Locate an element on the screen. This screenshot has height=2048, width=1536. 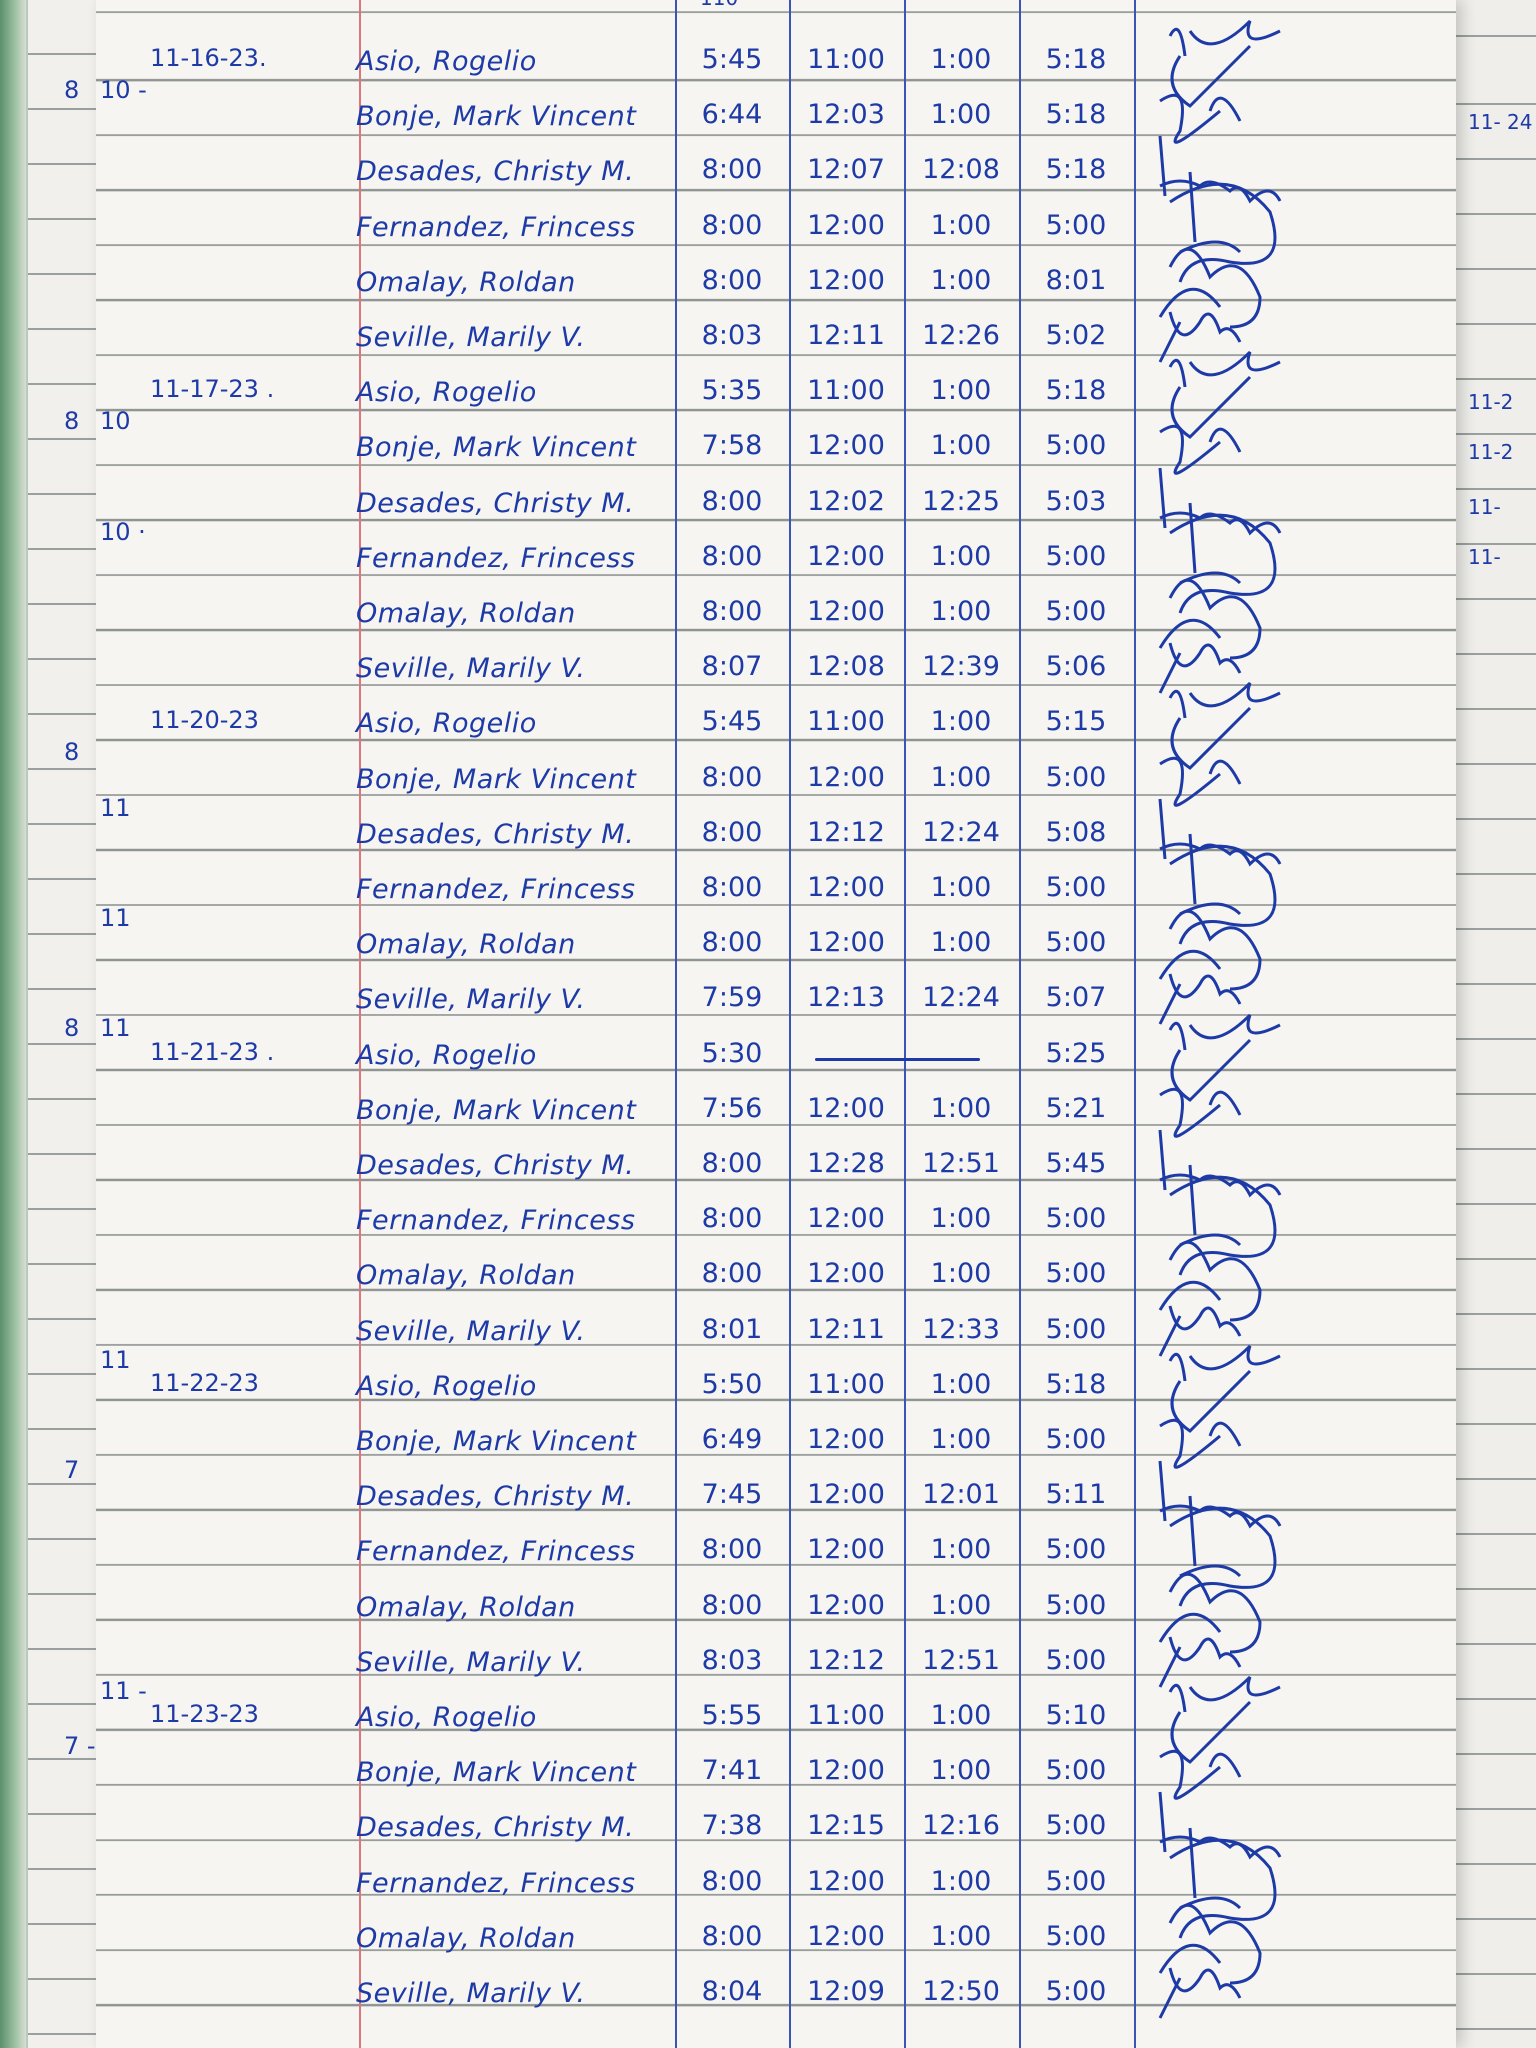
employee-name: Fernandez, Frincess is located at coordinates (496, 1883).